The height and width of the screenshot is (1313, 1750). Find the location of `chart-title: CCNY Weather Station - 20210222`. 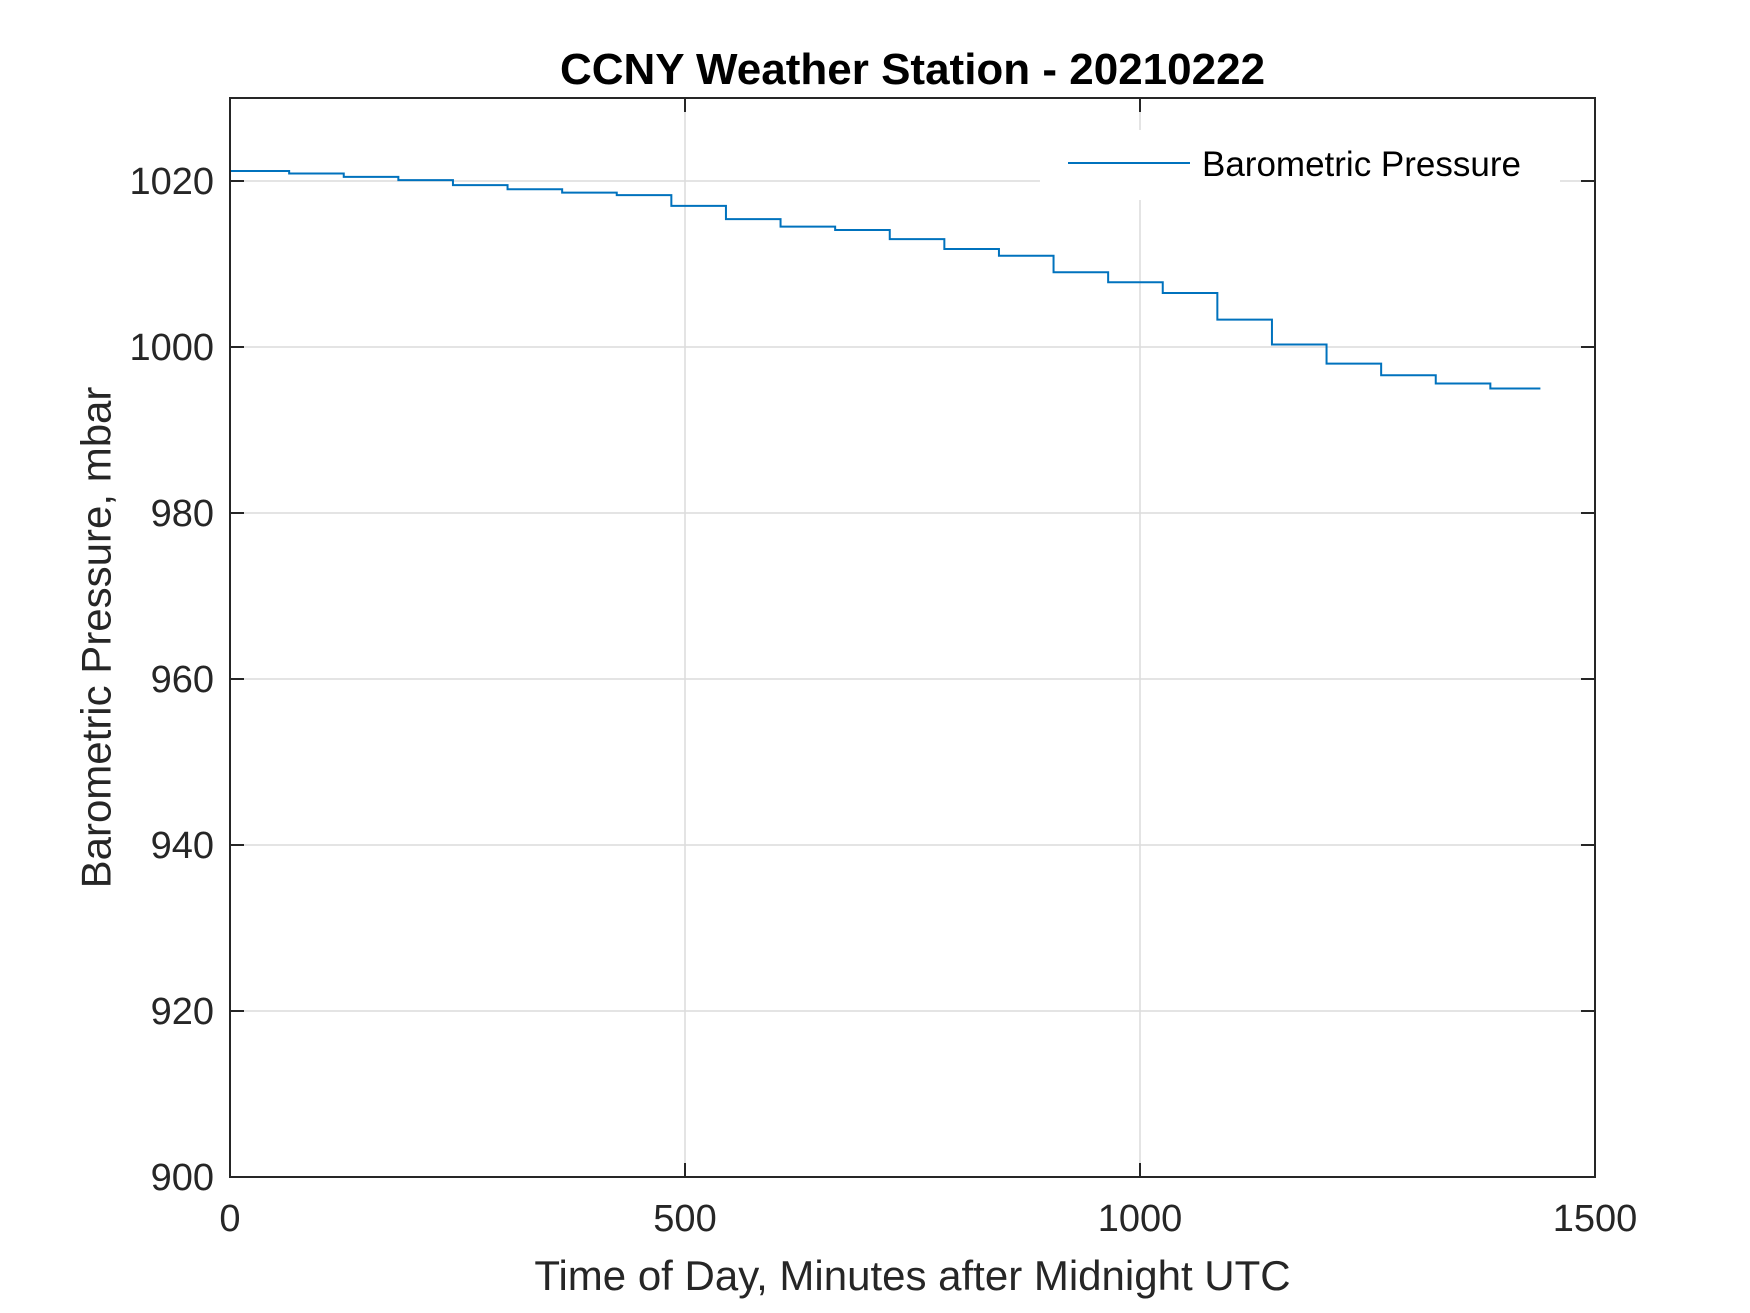

chart-title: CCNY Weather Station - 20210222 is located at coordinates (912, 69).